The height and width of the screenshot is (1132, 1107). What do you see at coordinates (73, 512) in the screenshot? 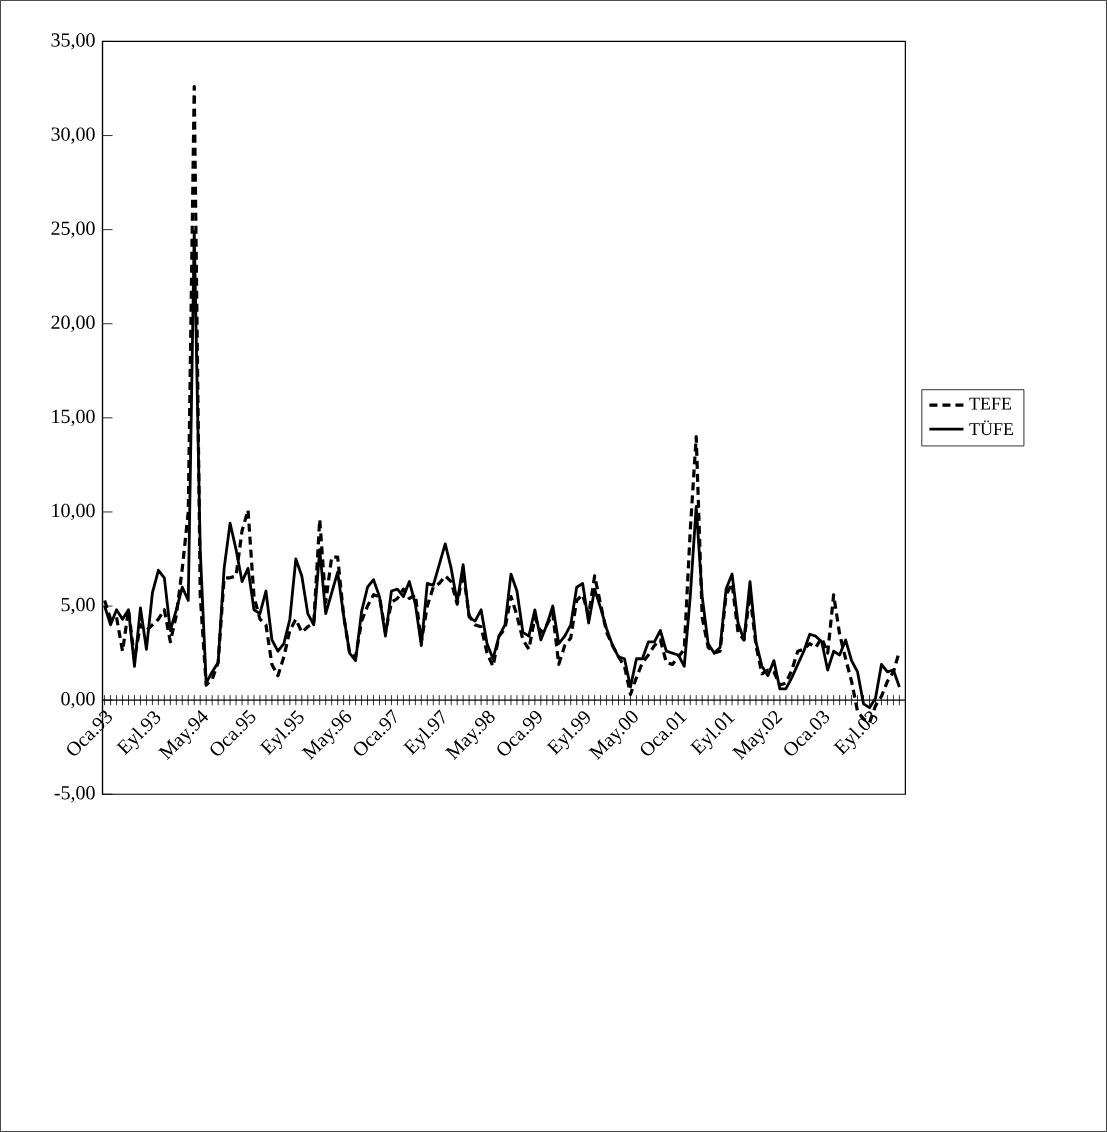
I see `y-tick-label: 10,00` at bounding box center [73, 512].